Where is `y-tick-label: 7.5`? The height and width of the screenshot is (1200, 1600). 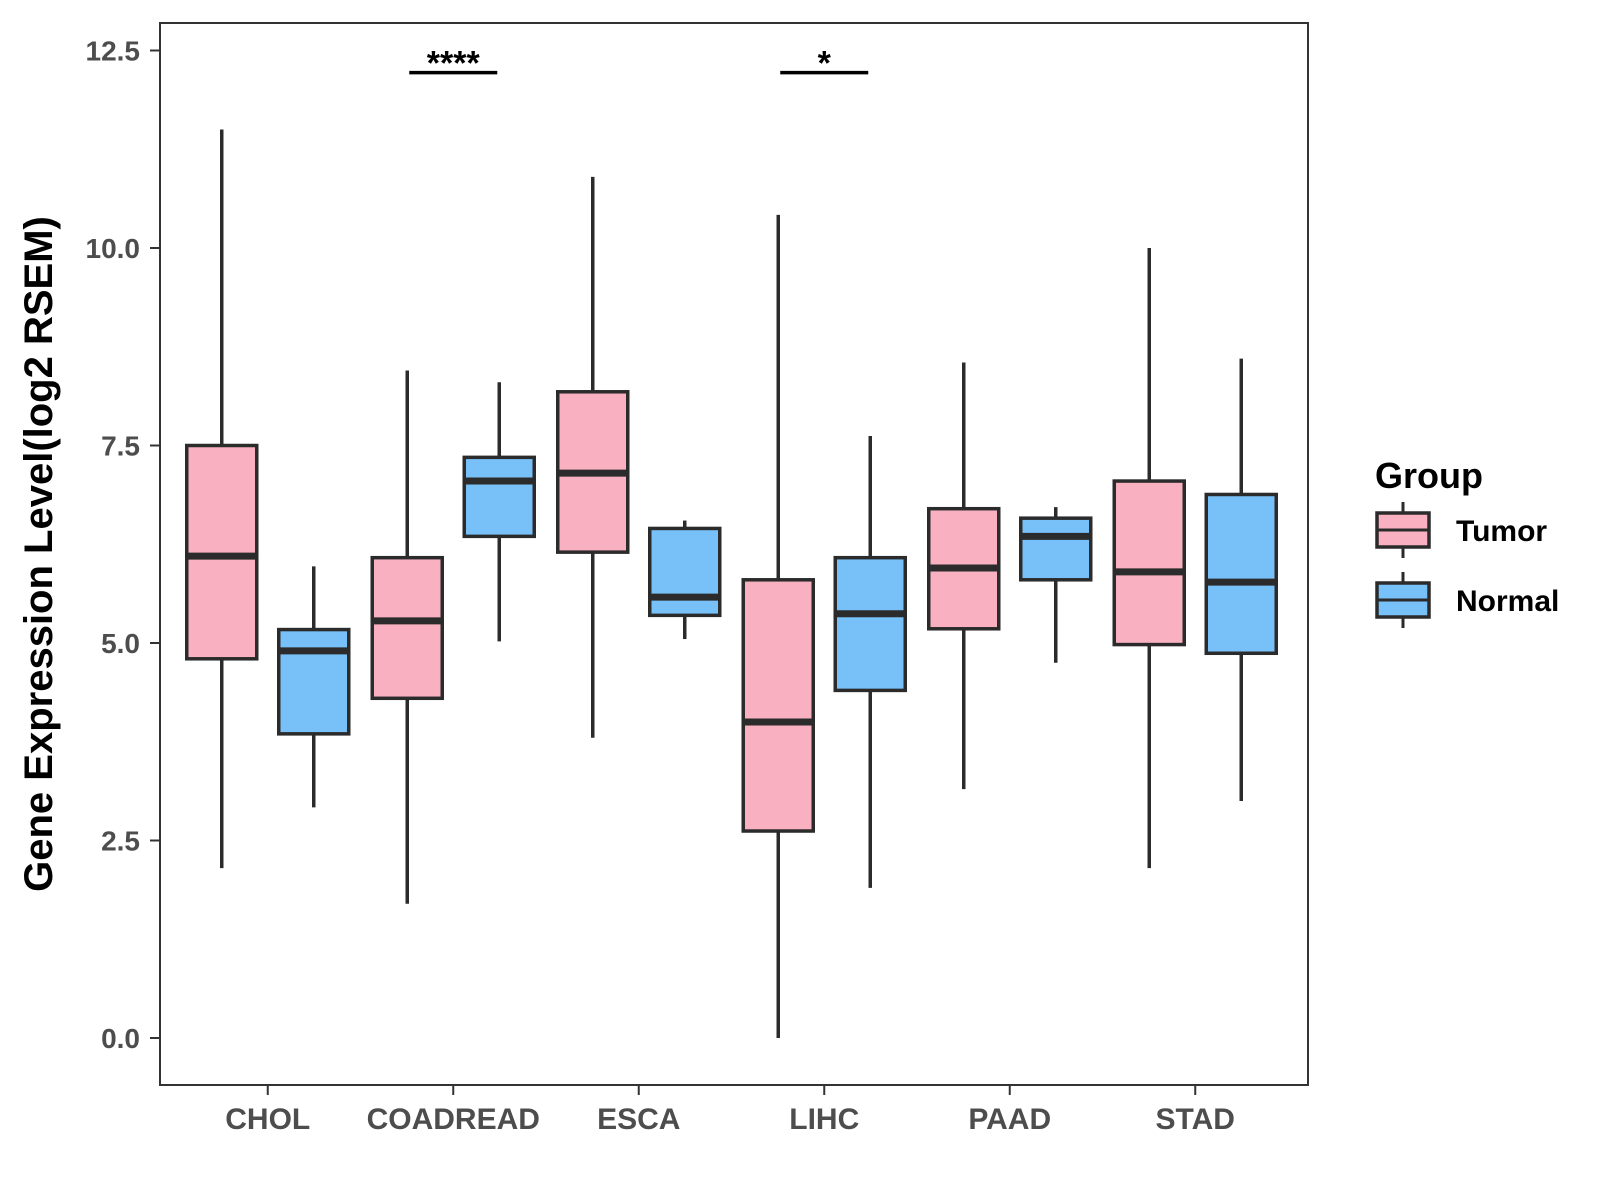
y-tick-label: 7.5 is located at coordinates (120, 446).